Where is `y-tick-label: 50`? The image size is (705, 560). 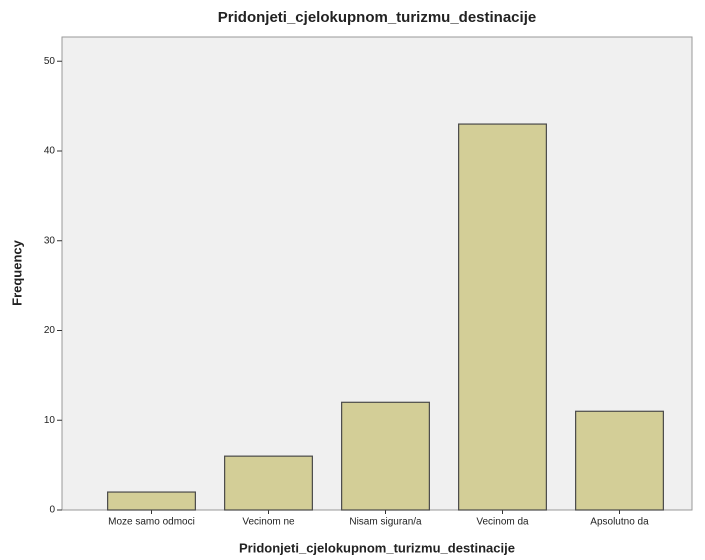 y-tick-label: 50 is located at coordinates (50, 61).